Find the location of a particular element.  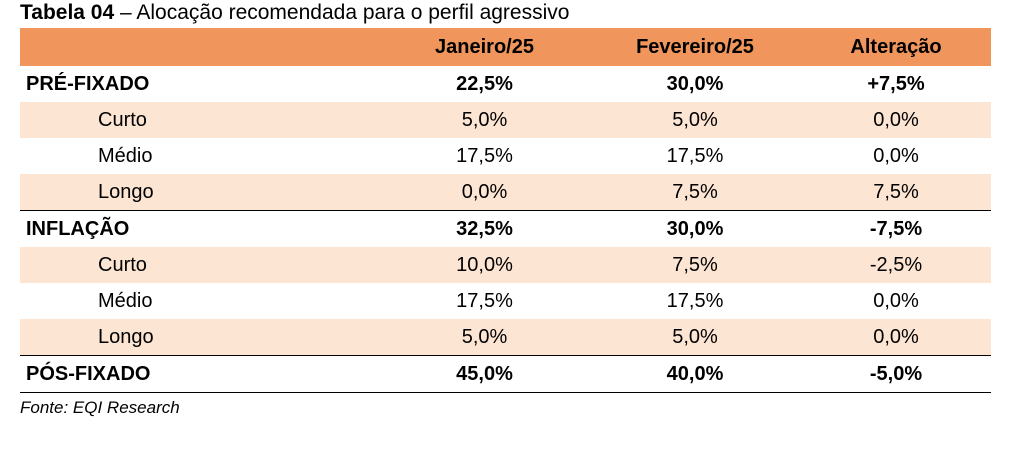

cell-janeiro: 0,0% is located at coordinates (484, 192).